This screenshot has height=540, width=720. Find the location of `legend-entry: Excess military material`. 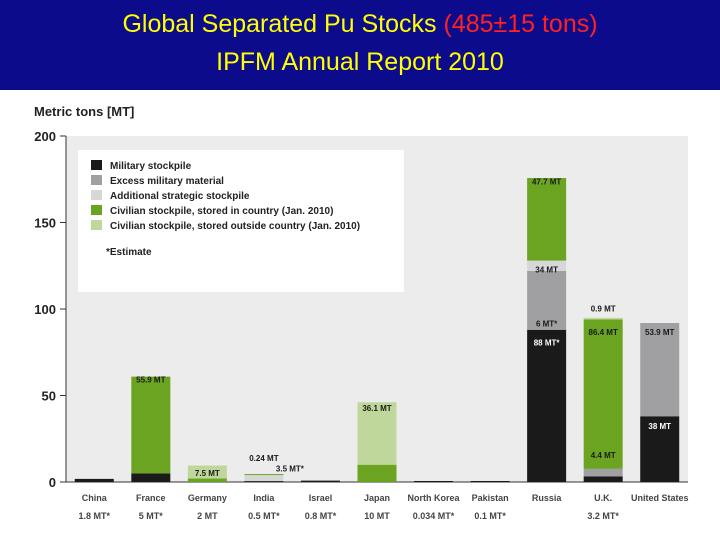

legend-entry: Excess military material is located at coordinates (167, 181).